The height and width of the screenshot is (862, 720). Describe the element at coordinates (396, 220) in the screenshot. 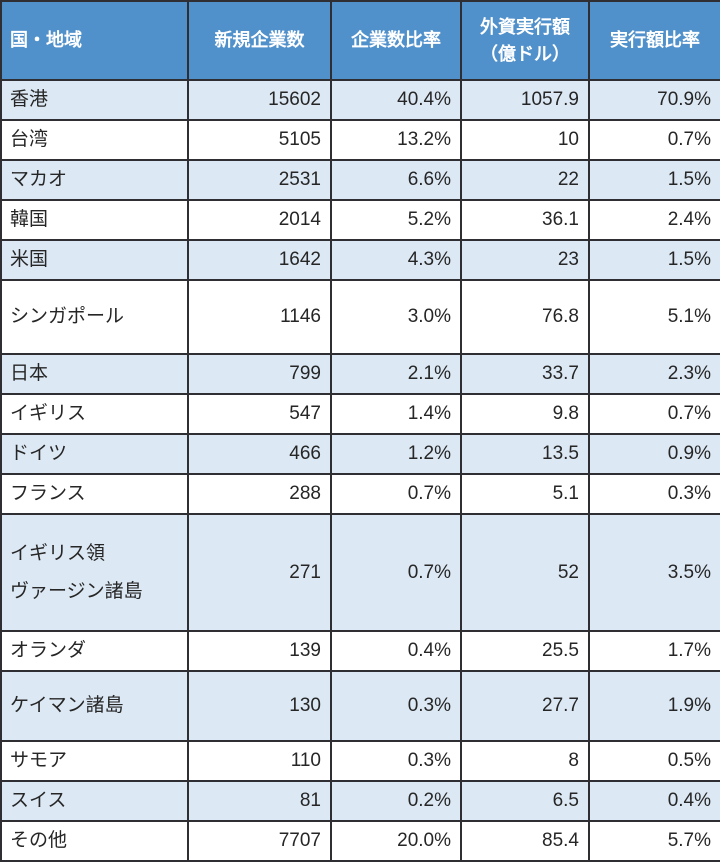

I see `cell-company-share: 5.2%` at that location.